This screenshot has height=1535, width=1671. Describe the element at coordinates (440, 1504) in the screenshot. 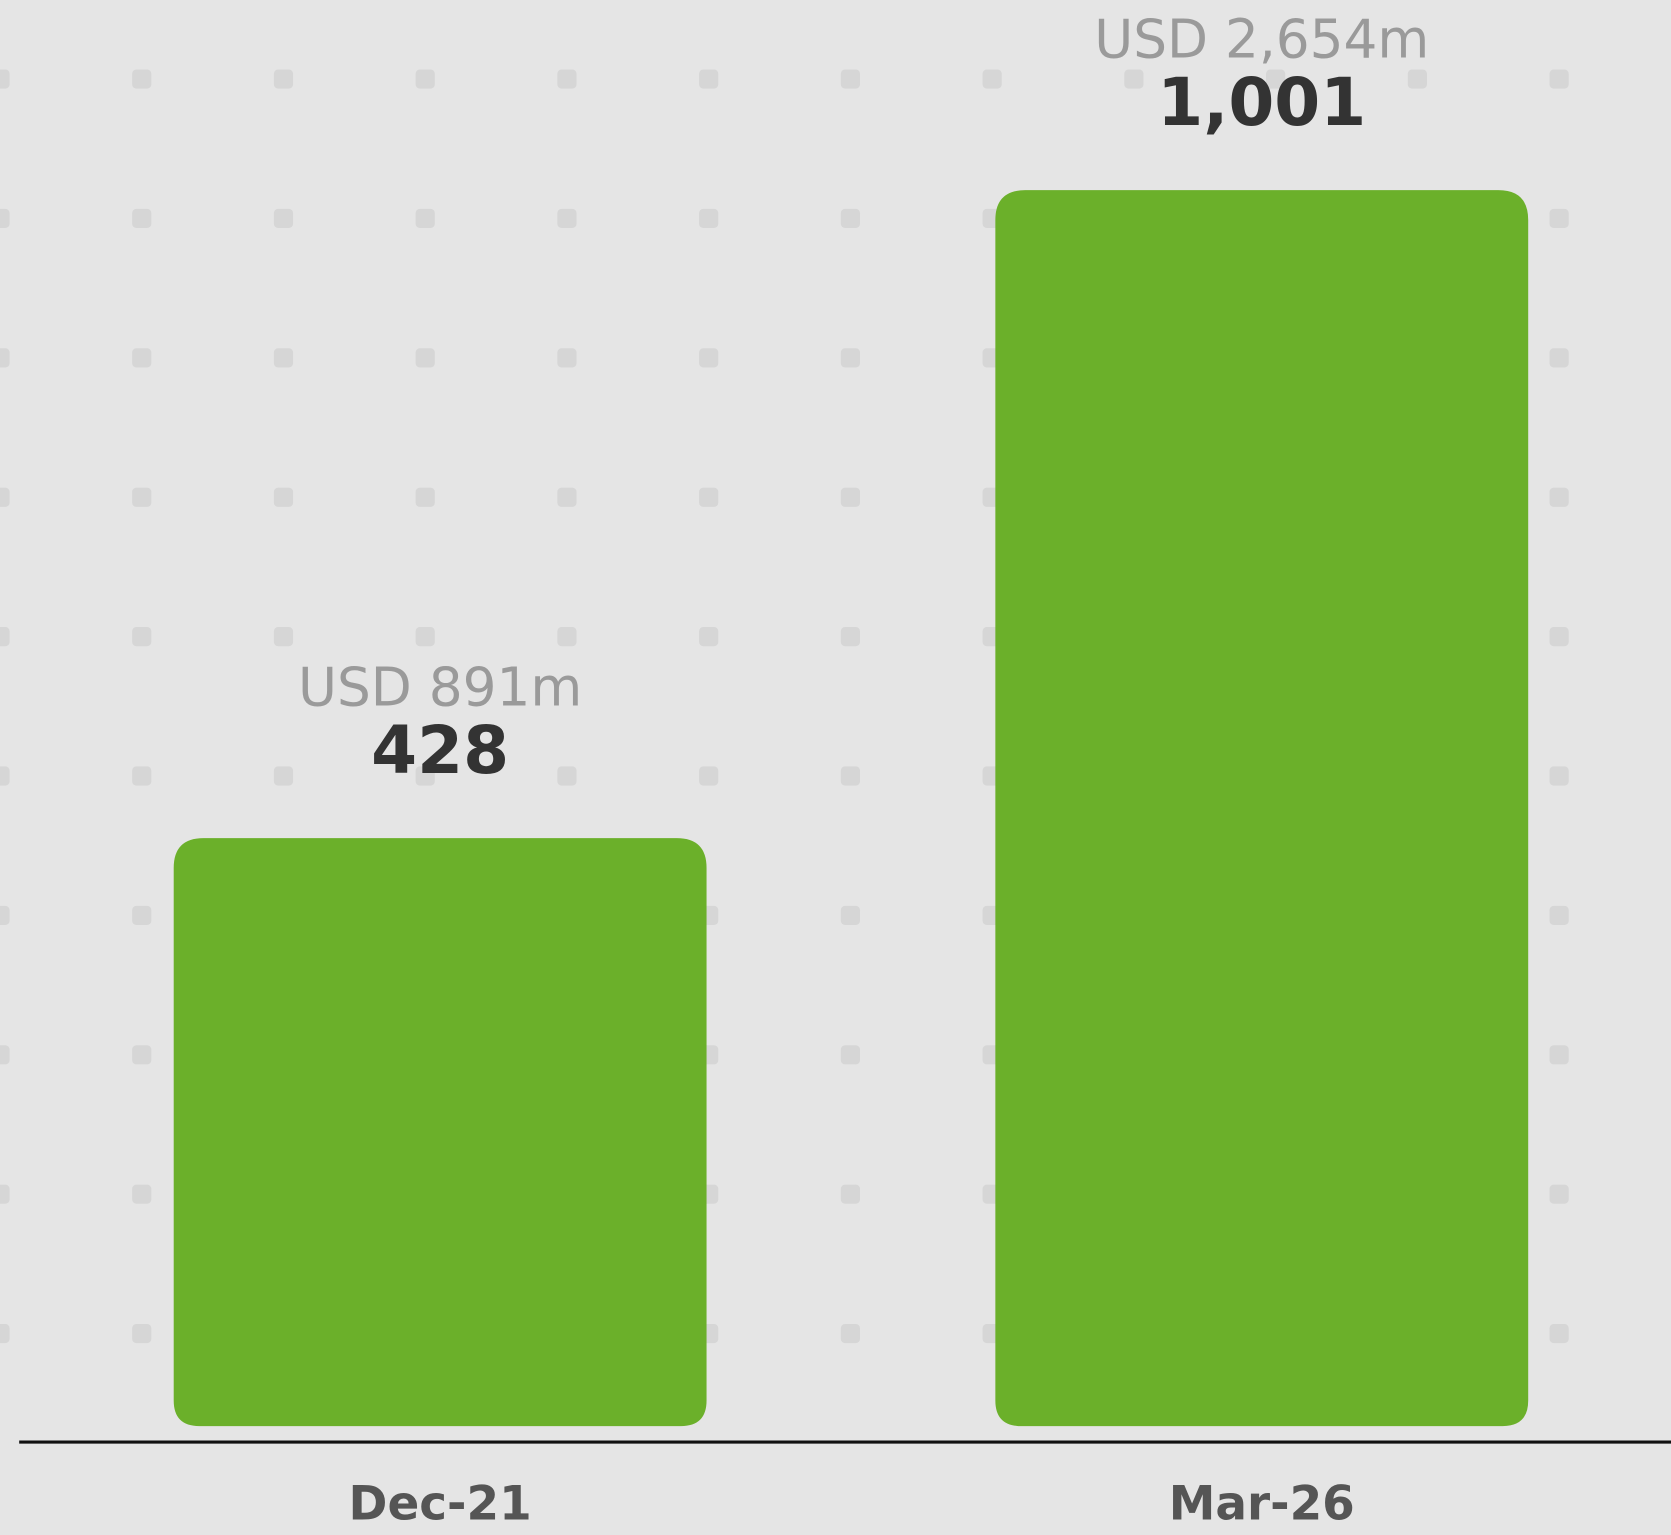

I see `x-tick-label: Dec-21` at that location.